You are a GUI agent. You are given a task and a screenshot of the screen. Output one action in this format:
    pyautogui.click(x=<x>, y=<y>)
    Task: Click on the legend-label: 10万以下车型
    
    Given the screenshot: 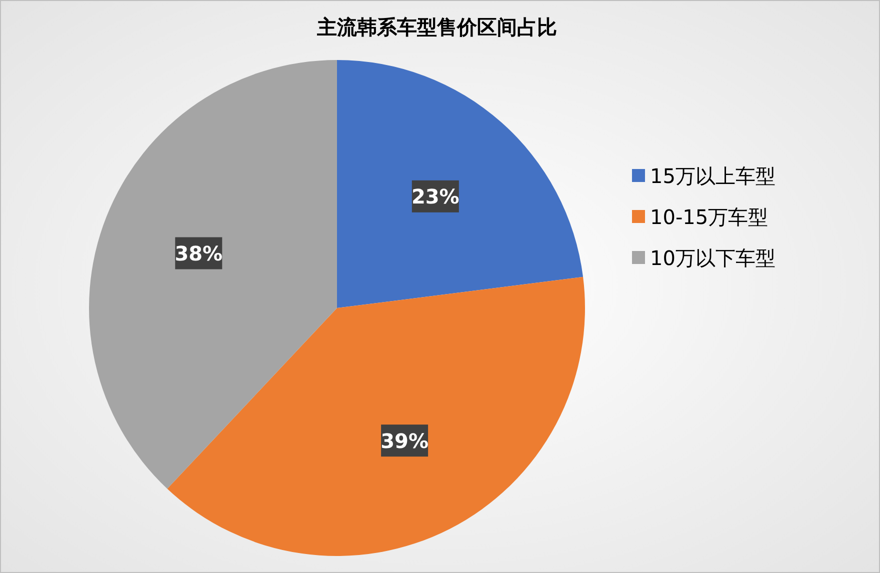 What is the action you would take?
    pyautogui.click(x=713, y=258)
    